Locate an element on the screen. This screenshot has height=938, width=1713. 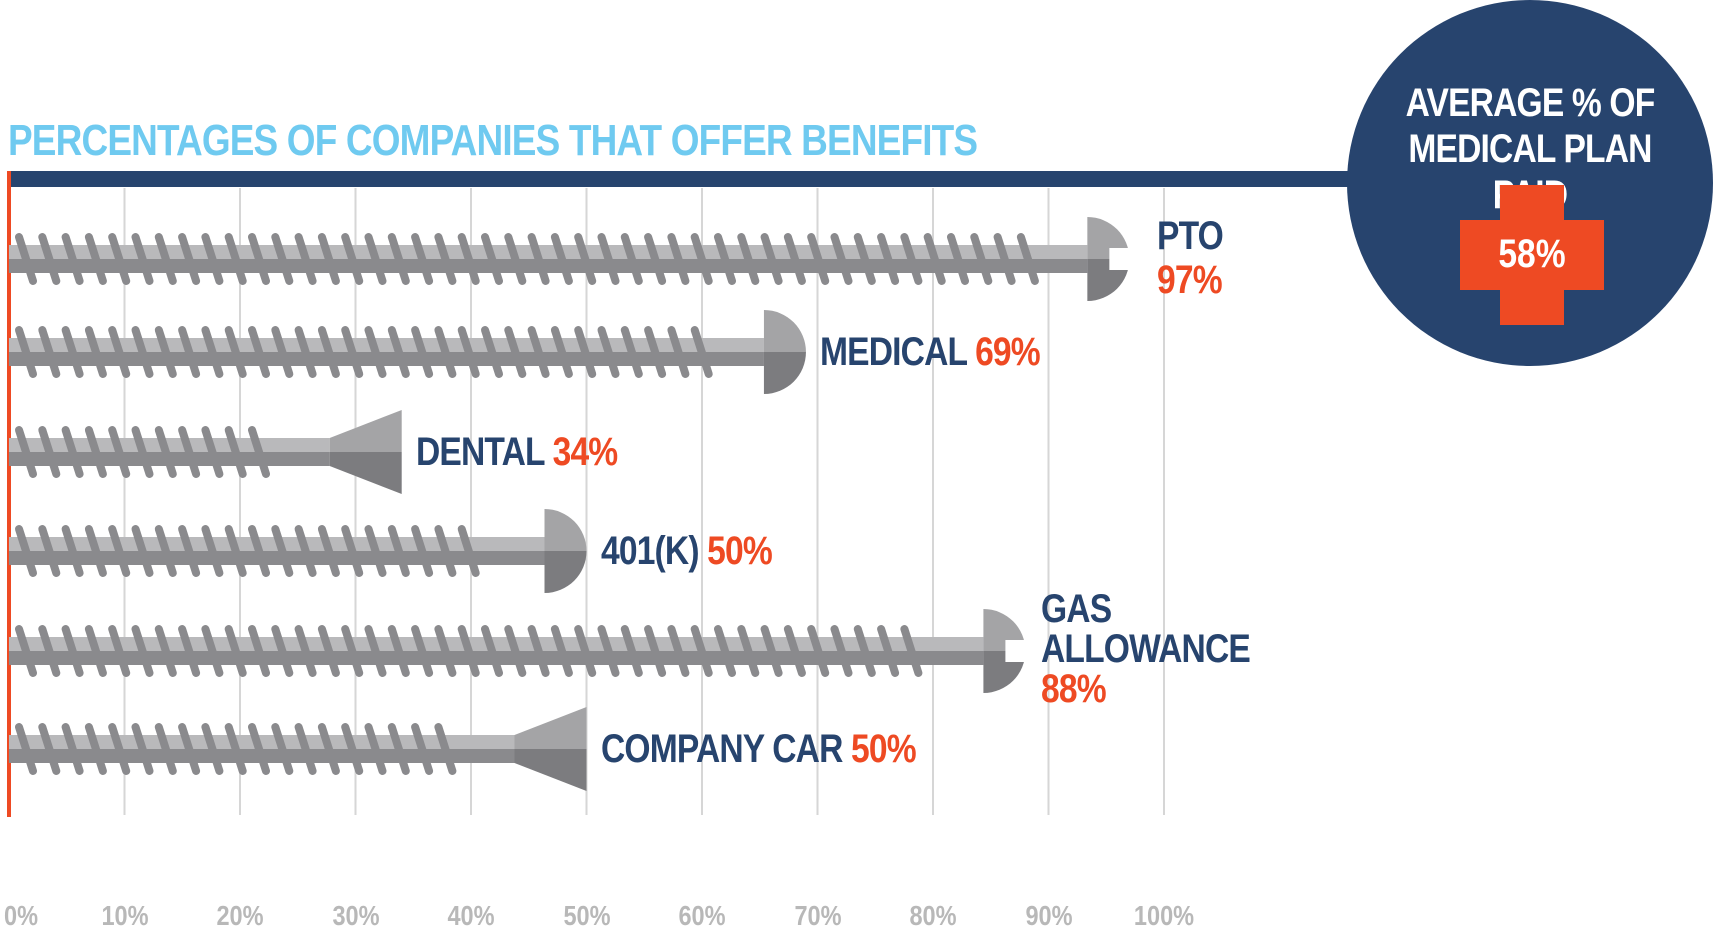
bar-label: PTO 97% is located at coordinates (1190, 258).